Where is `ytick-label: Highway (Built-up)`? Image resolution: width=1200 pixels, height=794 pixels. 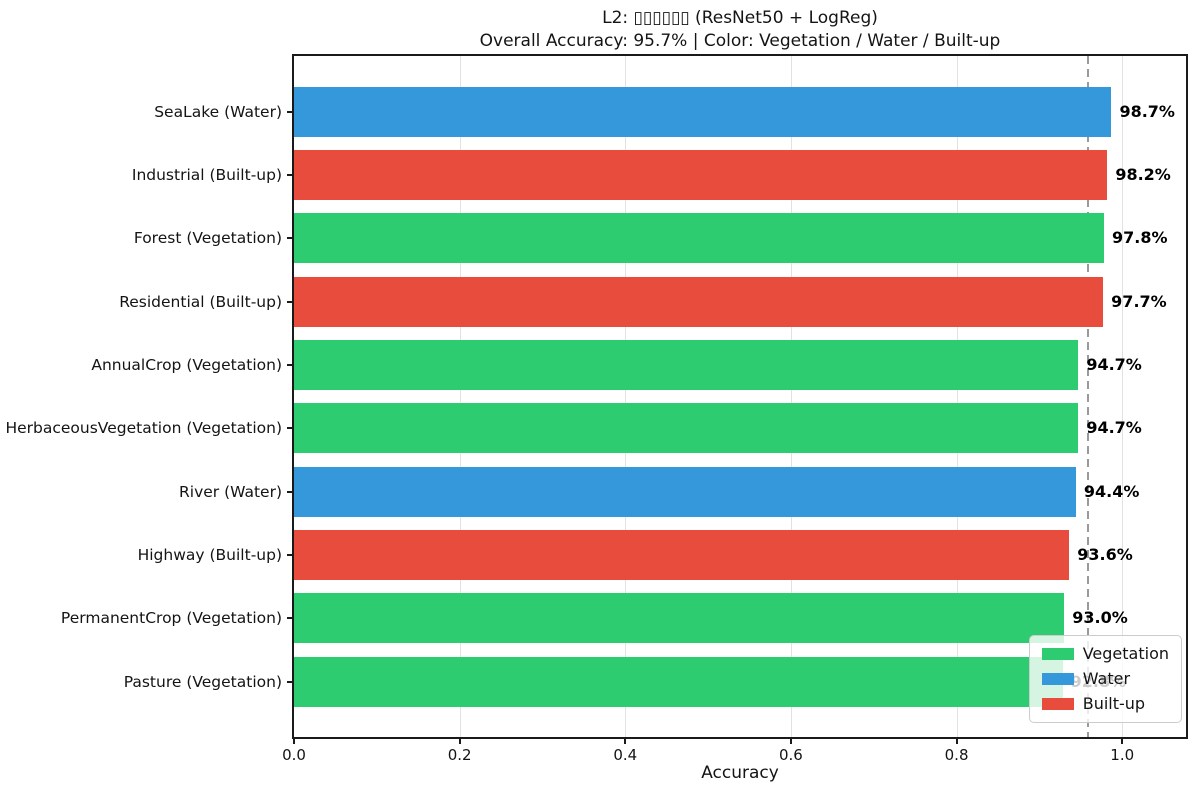
ytick-label: Highway (Built-up) is located at coordinates (209, 554).